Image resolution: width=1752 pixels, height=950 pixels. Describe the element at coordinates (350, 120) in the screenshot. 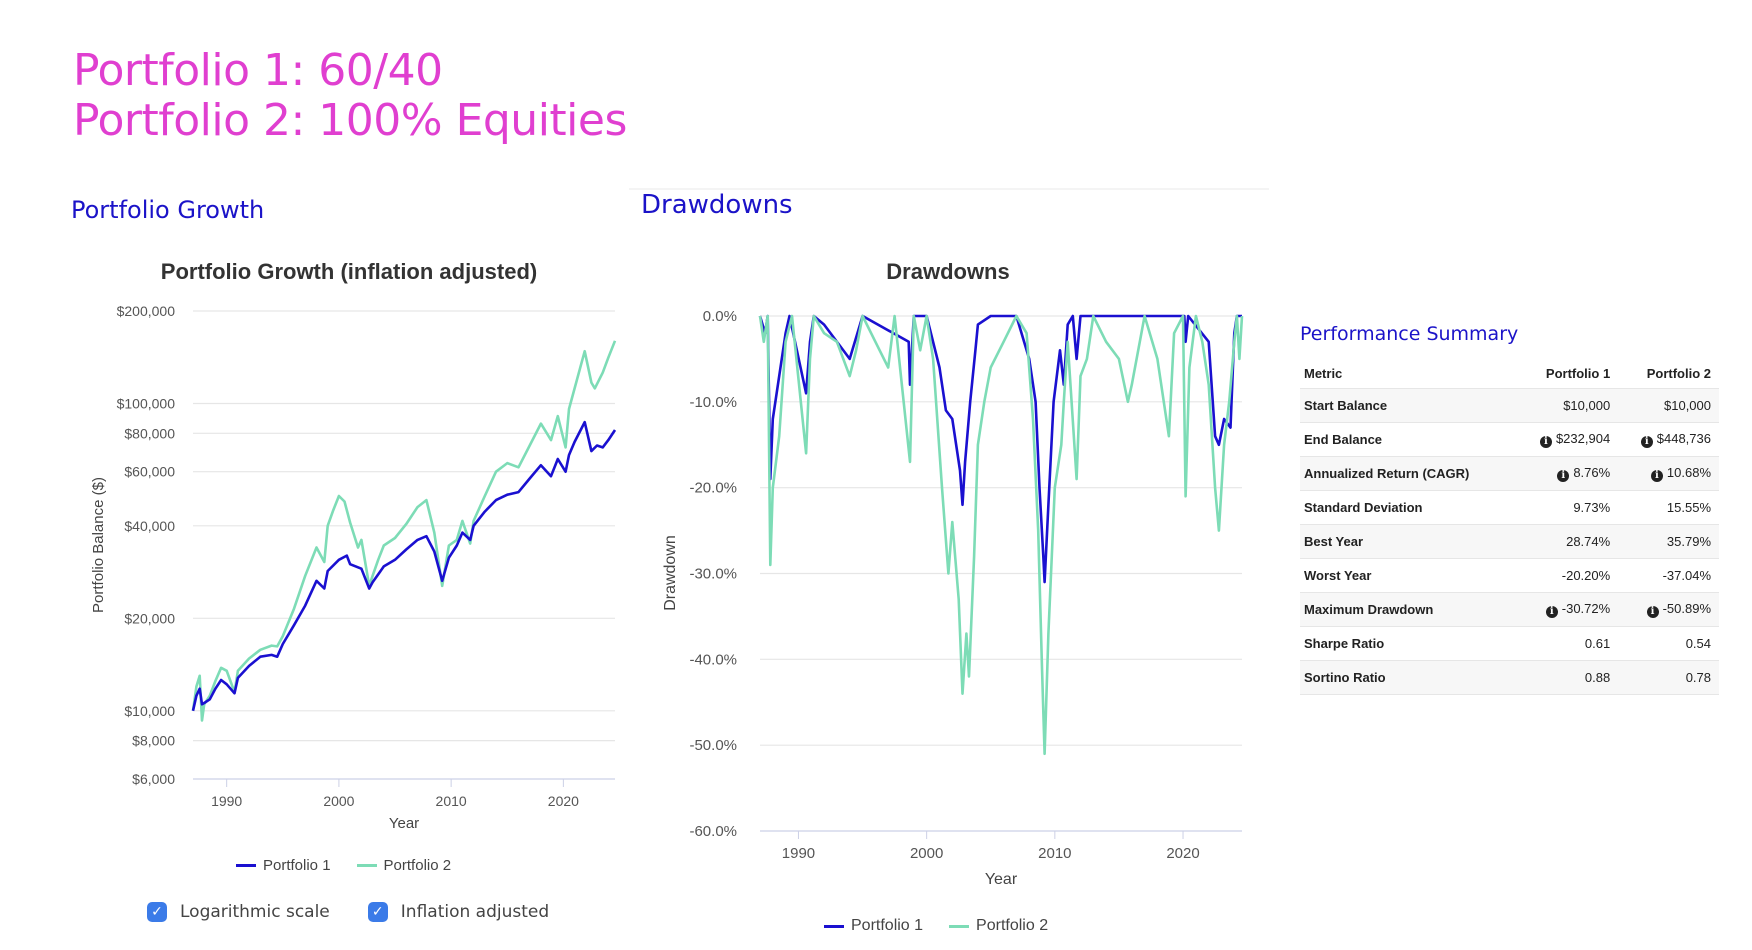

I see `banner-line-portfolio-2: Portfolio 2: 100% Equities` at that location.